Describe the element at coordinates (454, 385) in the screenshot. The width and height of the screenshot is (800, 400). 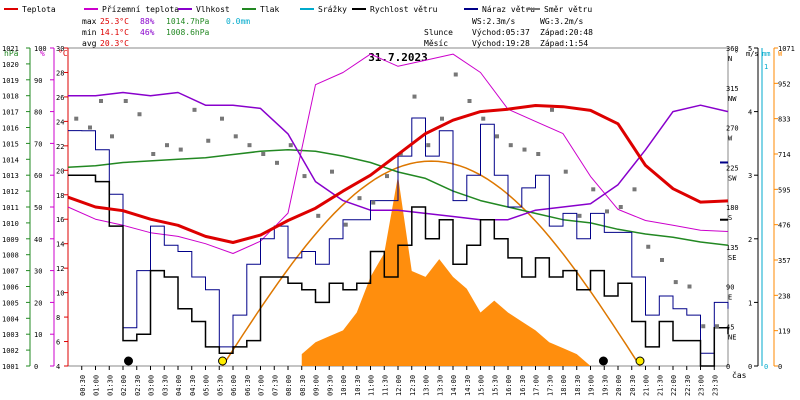
I see `axis-x-tick-label: 14:00` at that location.